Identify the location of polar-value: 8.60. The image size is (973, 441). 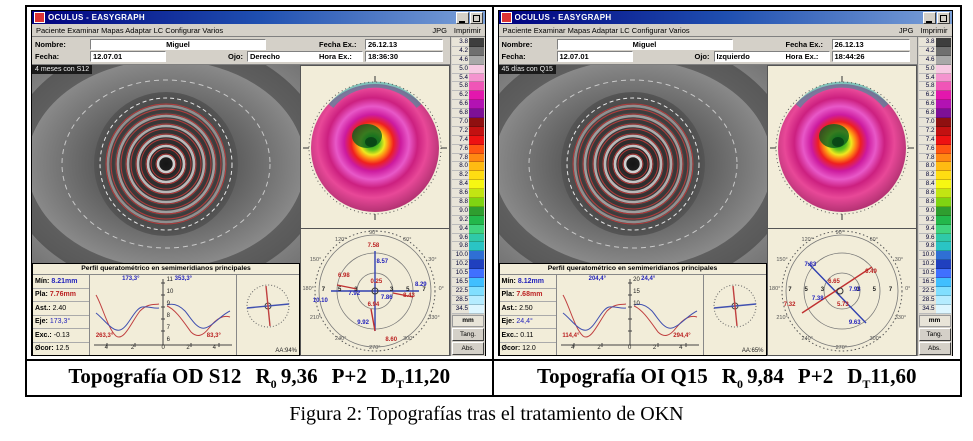
(391, 340).